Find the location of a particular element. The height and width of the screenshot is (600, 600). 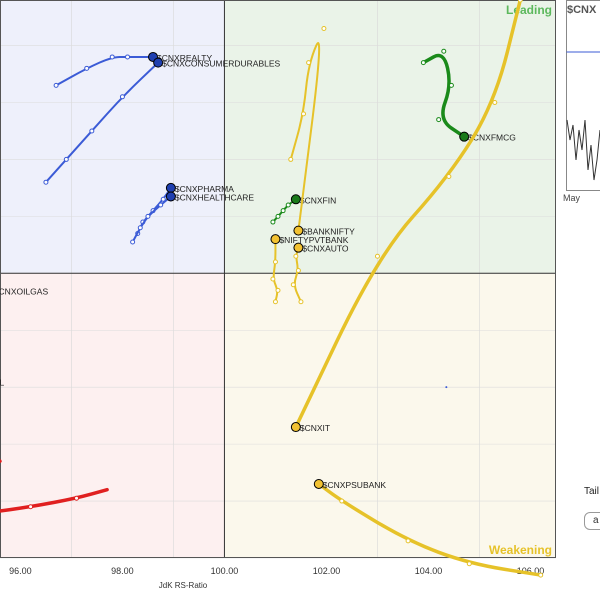

series-label: $BANKNIFTY is located at coordinates (328, 232).